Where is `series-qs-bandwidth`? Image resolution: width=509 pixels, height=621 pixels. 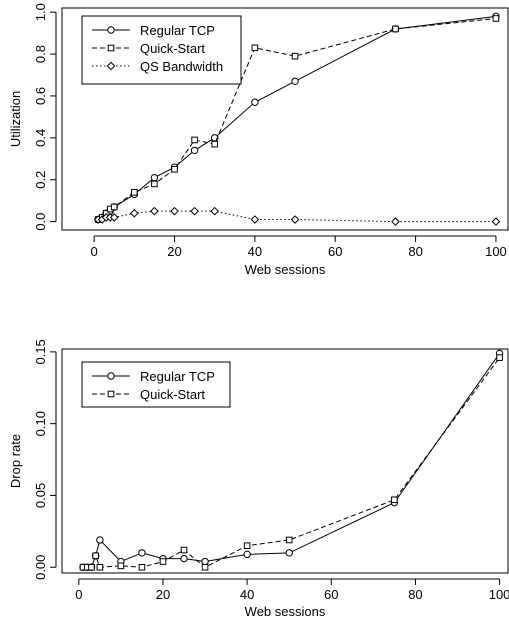 series-qs-bandwidth is located at coordinates (297, 216).